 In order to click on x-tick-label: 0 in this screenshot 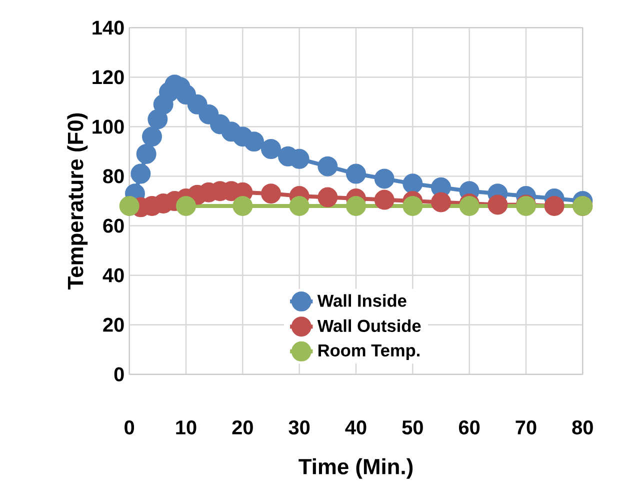, I will do `click(129, 427)`.